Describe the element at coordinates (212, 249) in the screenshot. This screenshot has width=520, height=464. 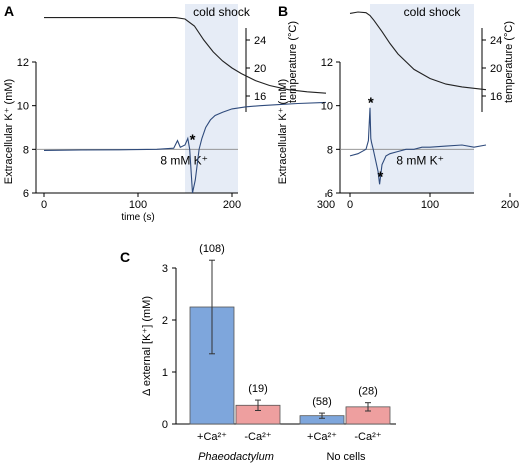
I see `sample-count-label: (108)` at that location.